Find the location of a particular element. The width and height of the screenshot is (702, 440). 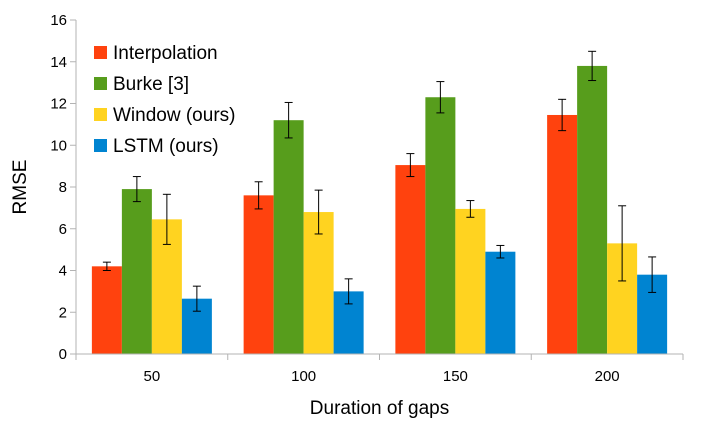

x-axis-title: Duration of gaps is located at coordinates (379, 408).